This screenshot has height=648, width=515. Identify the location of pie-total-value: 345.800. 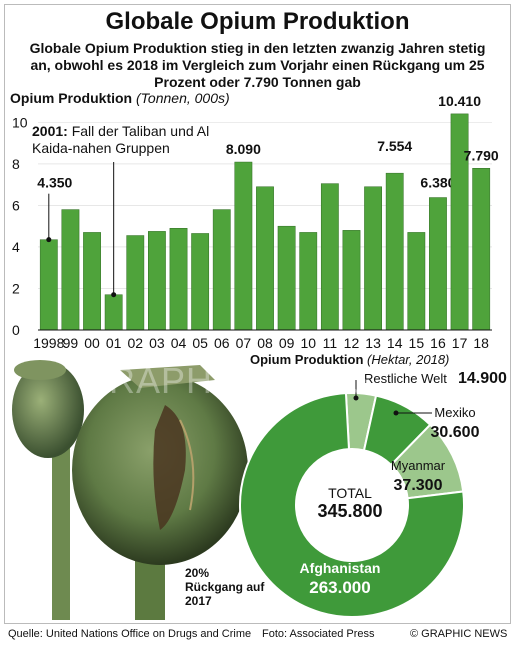
(350, 511).